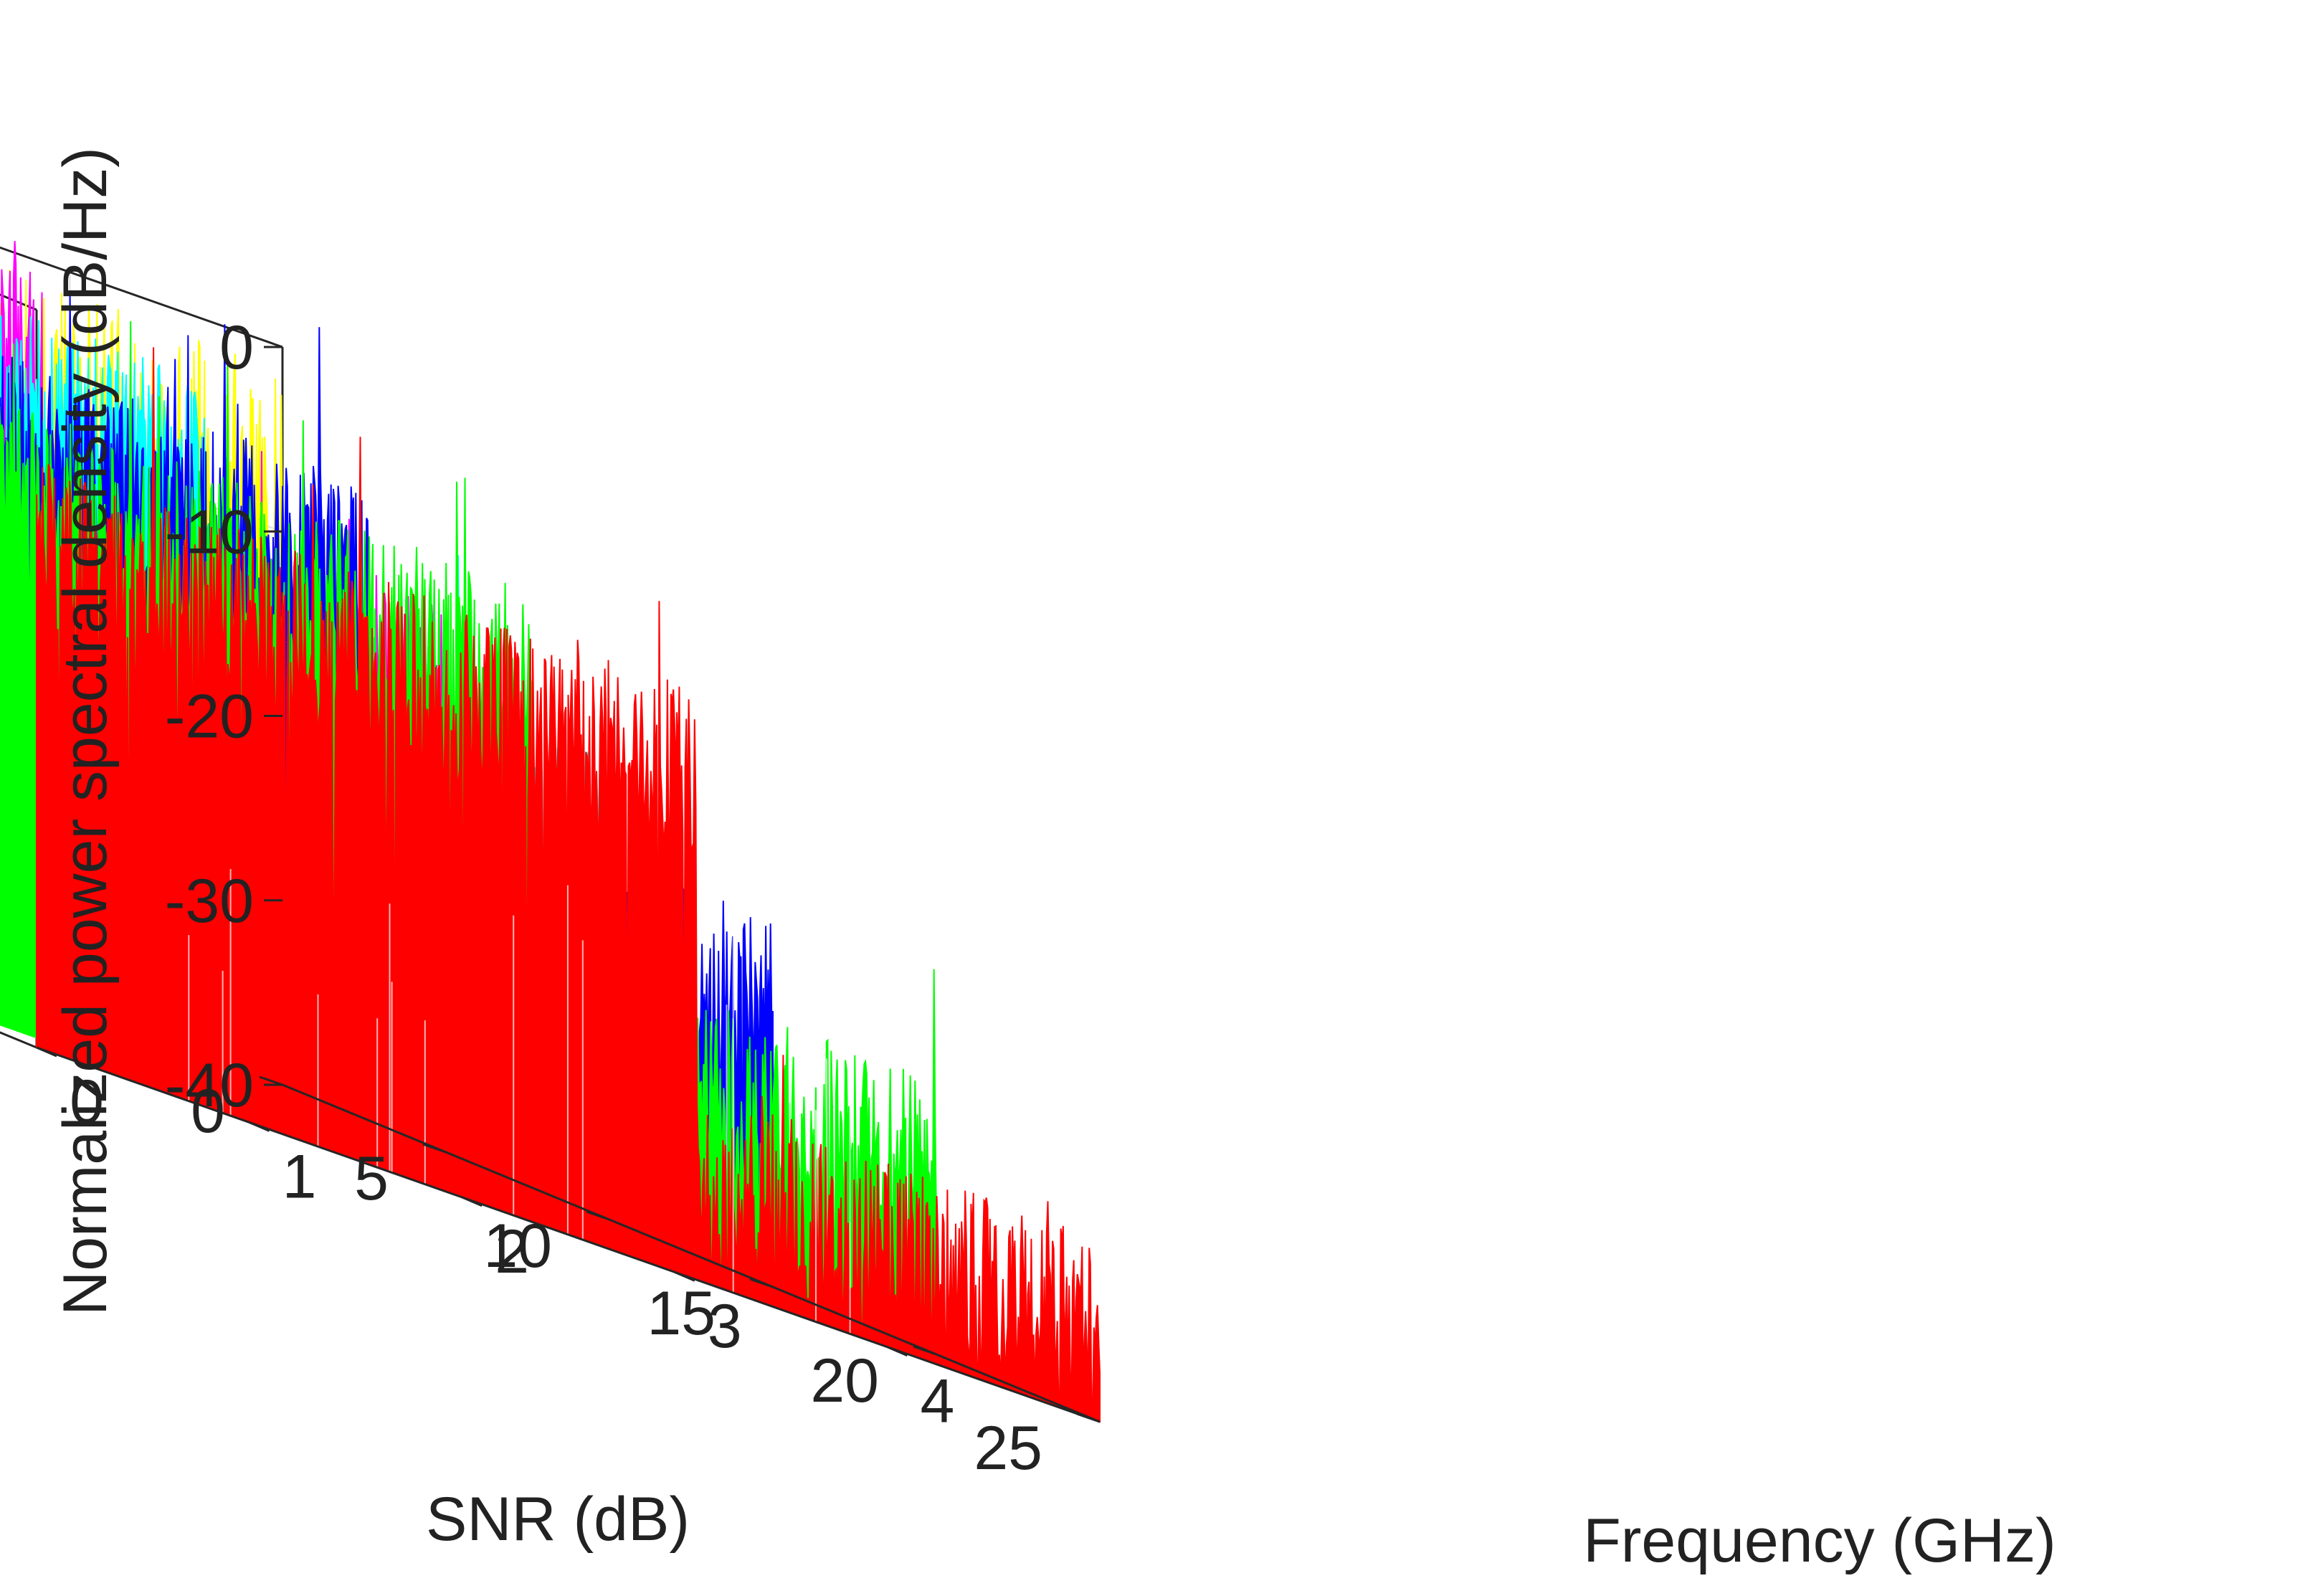 This screenshot has width=2300, height=1596. What do you see at coordinates (208, 1111) in the screenshot?
I see `snr-tick-label: 0` at bounding box center [208, 1111].